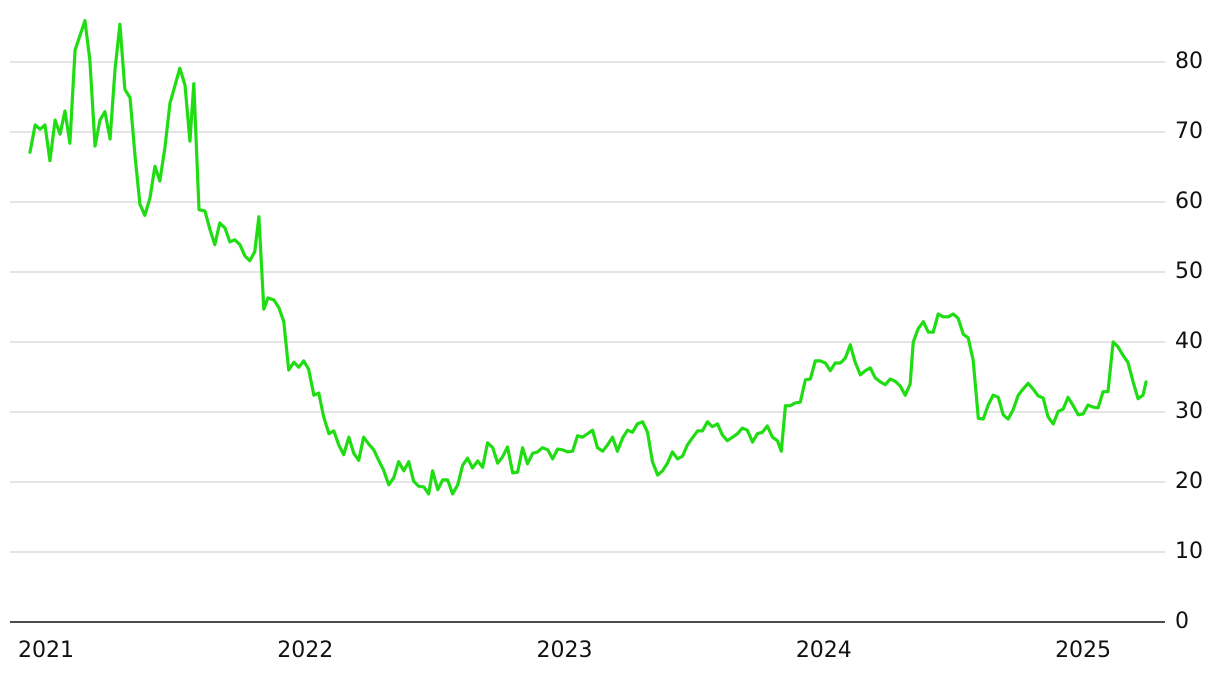  What do you see at coordinates (1083, 650) in the screenshot?
I see `x-tick-label: 2025` at bounding box center [1083, 650].